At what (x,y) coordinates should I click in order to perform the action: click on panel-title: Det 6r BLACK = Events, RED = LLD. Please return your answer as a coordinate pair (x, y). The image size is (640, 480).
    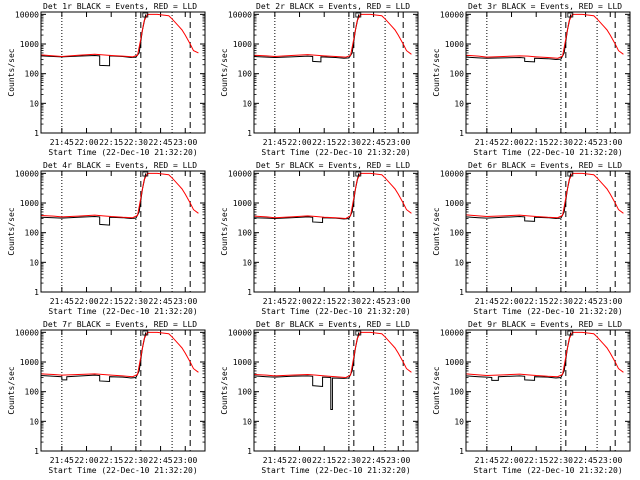
    Looking at the image, I should click on (545, 165).